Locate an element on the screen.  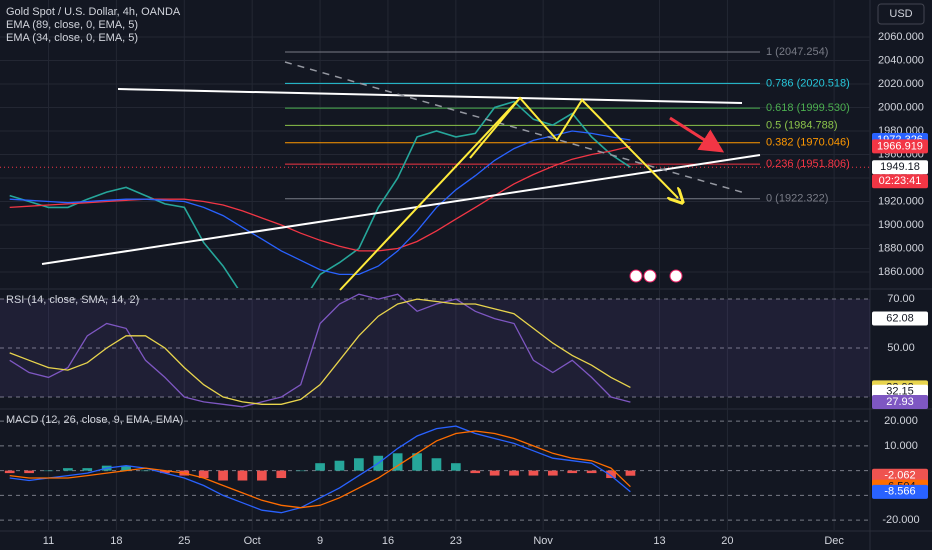
x-tick-label: 25 is located at coordinates (184, 541).